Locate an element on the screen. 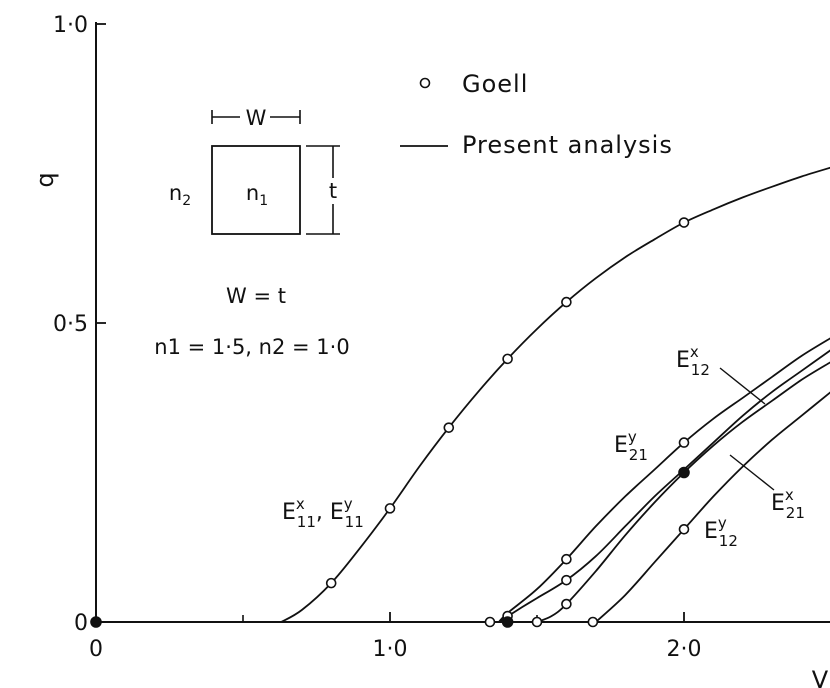  curve-label-e12y: Ey 12 is located at coordinates (721, 532).